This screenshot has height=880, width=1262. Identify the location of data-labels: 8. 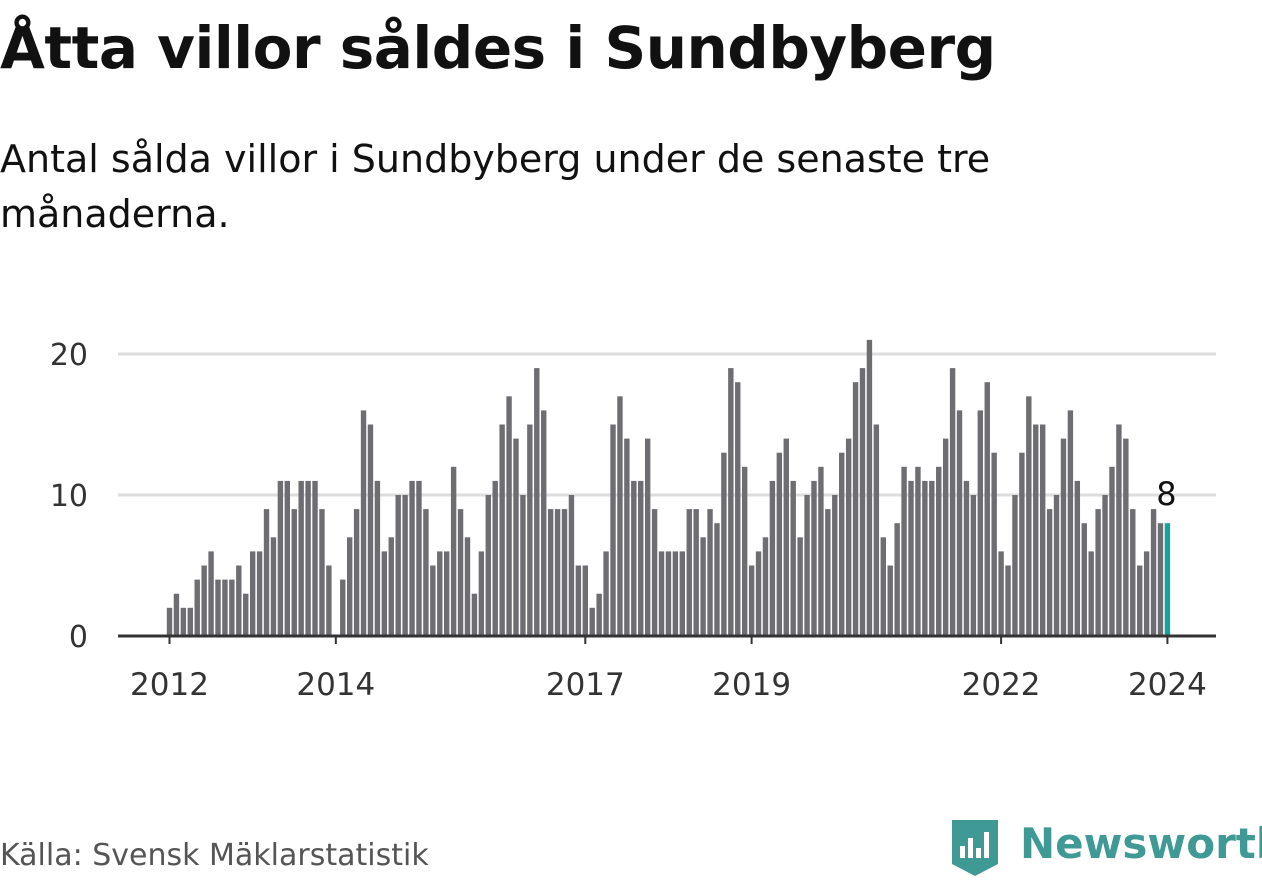
(1166, 494).